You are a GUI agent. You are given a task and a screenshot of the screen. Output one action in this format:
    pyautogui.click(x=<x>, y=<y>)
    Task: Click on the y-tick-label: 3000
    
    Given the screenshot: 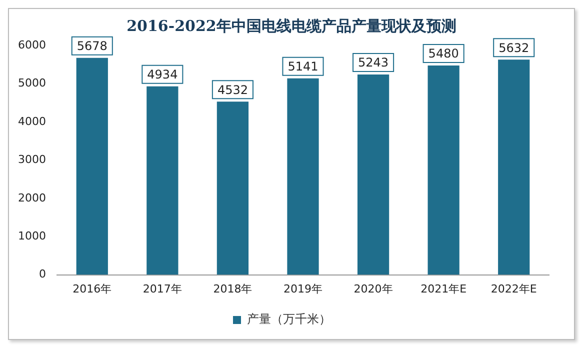 What is the action you would take?
    pyautogui.click(x=32, y=159)
    